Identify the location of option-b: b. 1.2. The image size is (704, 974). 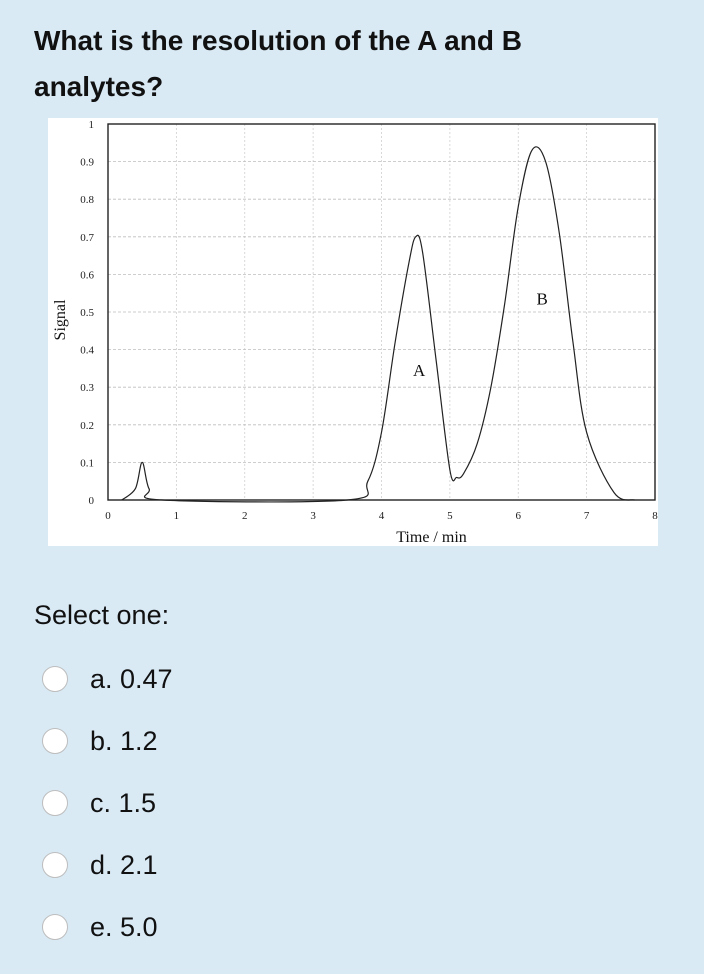
(107, 741).